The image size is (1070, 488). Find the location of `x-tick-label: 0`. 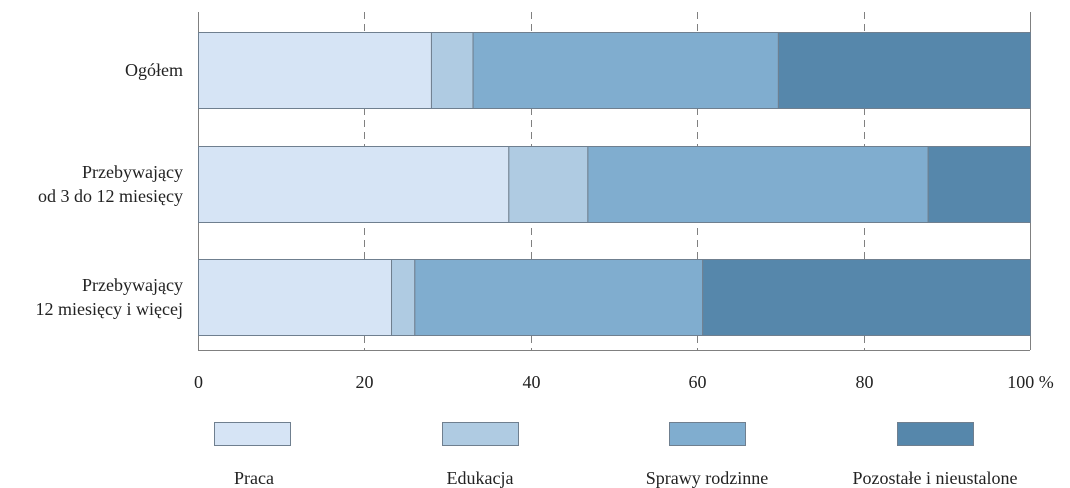

x-tick-label: 0 is located at coordinates (198, 382).